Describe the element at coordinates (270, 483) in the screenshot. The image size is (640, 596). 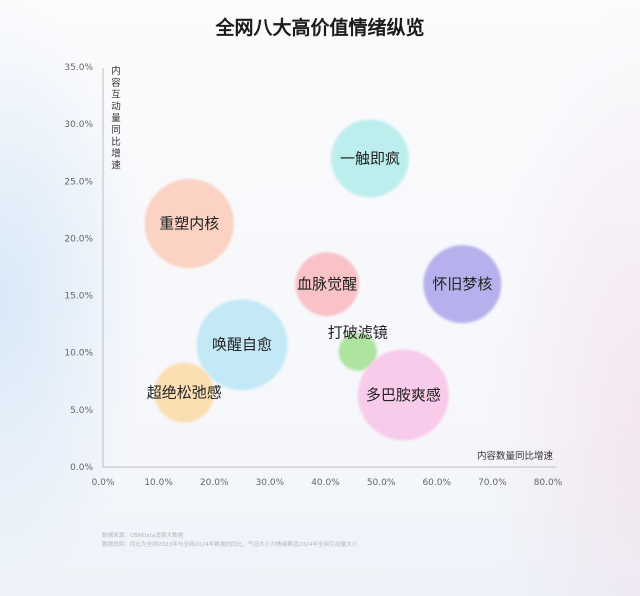
I see `x-tick-label: 30.0%` at that location.